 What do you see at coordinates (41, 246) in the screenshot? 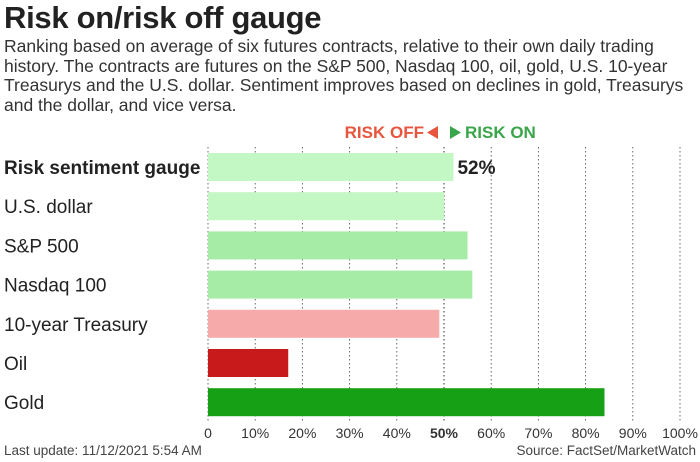
I see `category-label: S&P 500` at bounding box center [41, 246].